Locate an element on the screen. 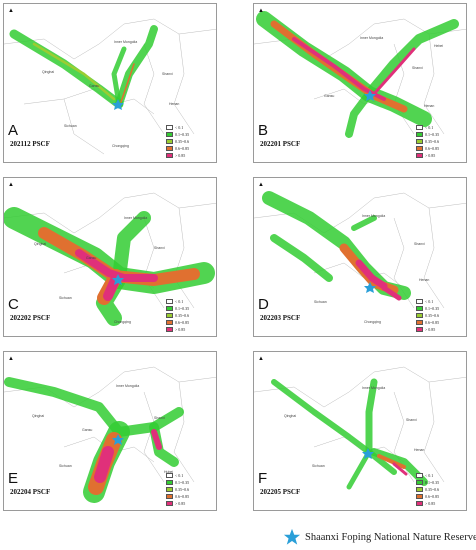 This screenshot has height=550, width=476. panel-letter: D is located at coordinates (263, 304).